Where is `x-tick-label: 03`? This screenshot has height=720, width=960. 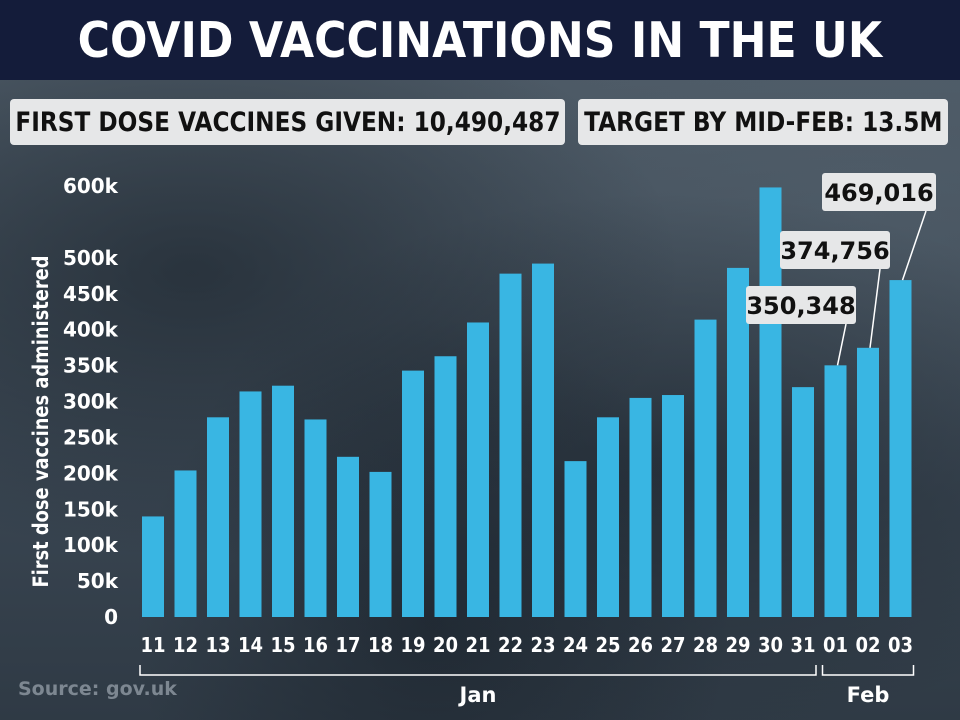 x-tick-label: 03 is located at coordinates (900, 645).